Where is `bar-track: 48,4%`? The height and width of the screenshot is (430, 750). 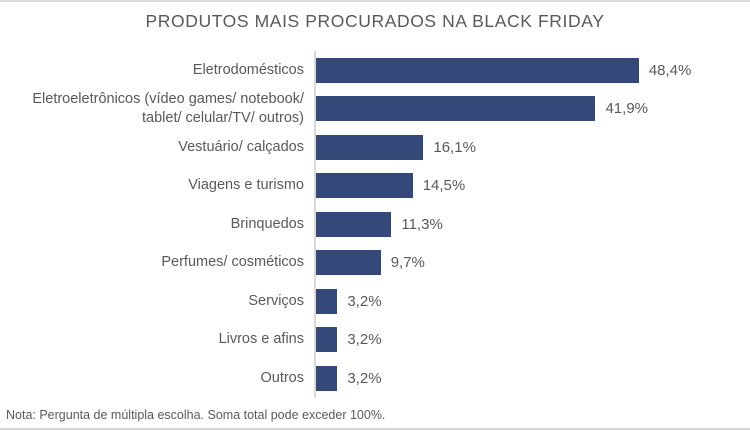
bar-track: 48,4% is located at coordinates (532, 70).